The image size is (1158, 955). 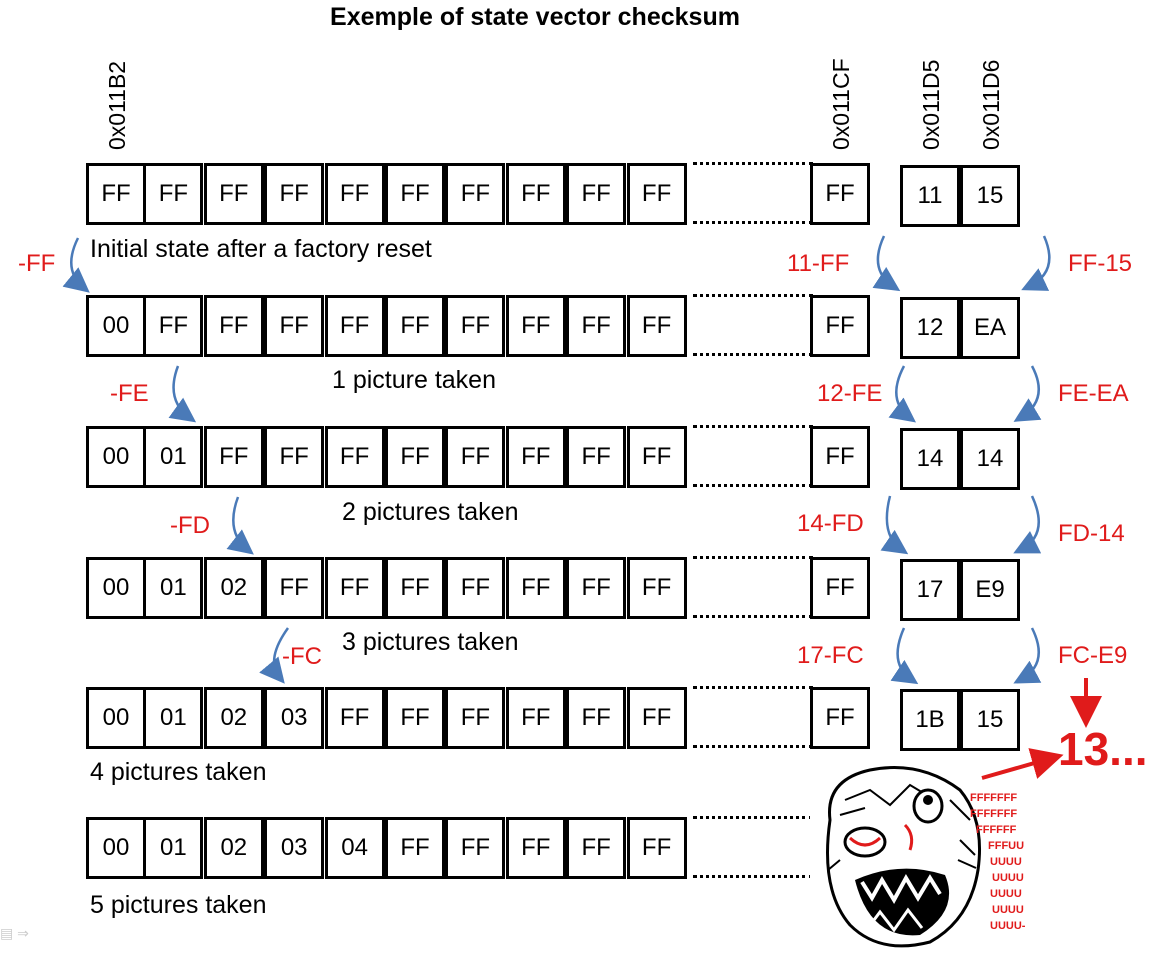 I want to click on annotation-left-2: -FD, so click(x=190, y=525).